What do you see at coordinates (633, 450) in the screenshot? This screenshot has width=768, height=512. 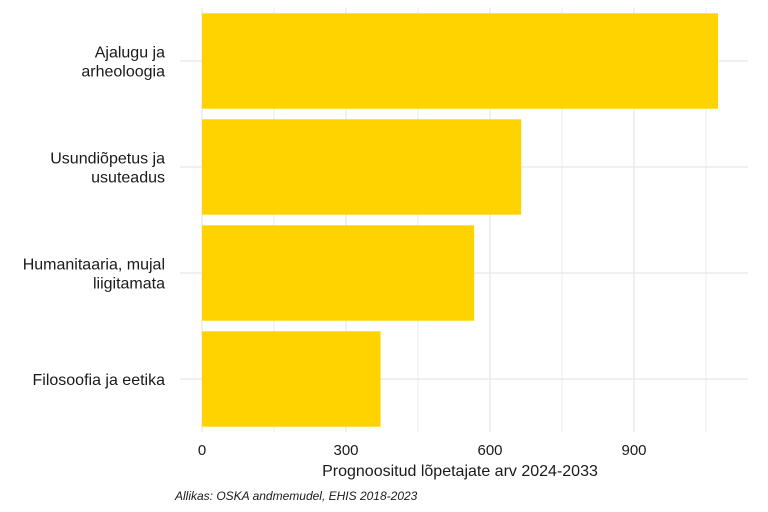 I see `x-tick-label: 900` at bounding box center [633, 450].